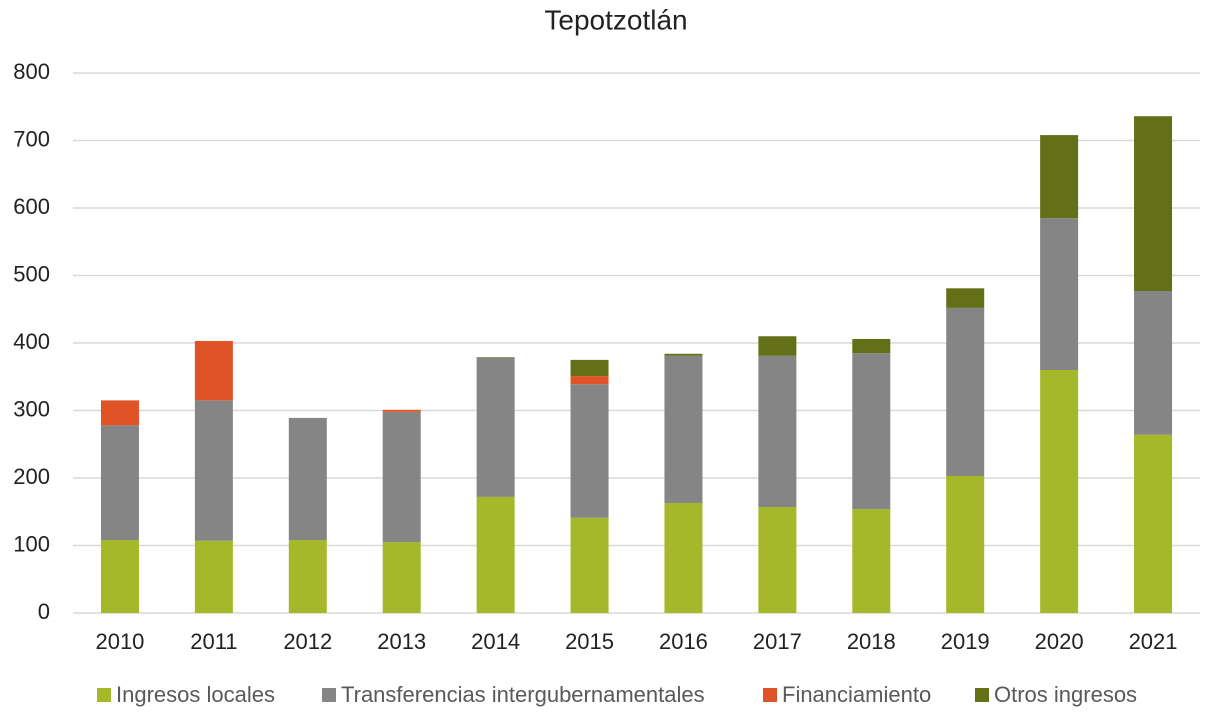  I want to click on y-tick-label: 100, so click(31, 543).